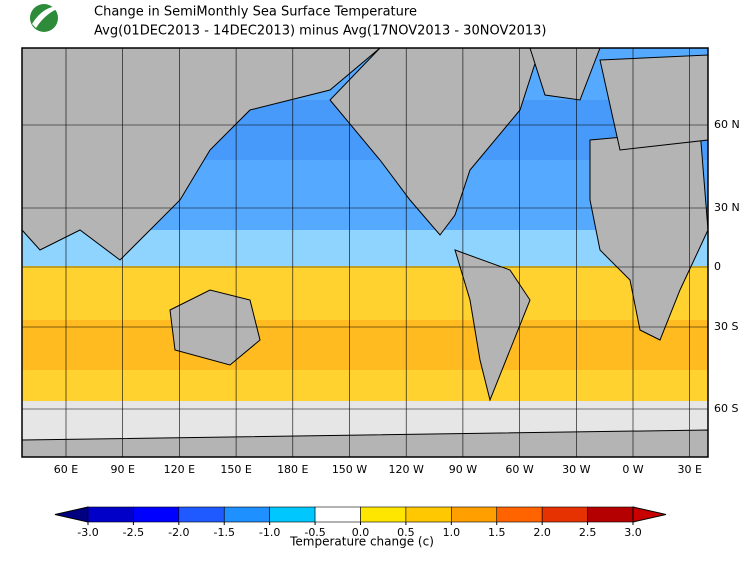 The height and width of the screenshot is (564, 755). What do you see at coordinates (361, 532) in the screenshot?
I see `colorbar-tick-label: 0.0` at bounding box center [361, 532].